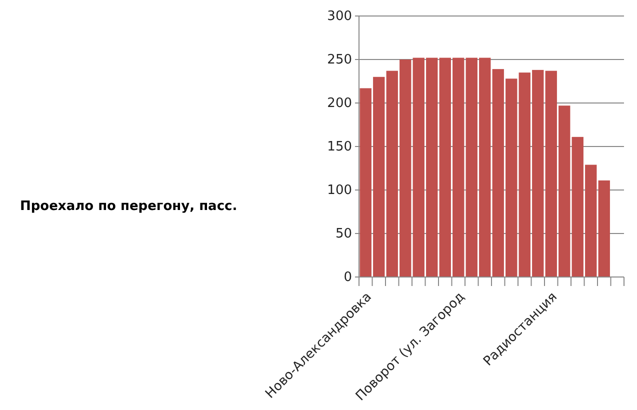 Image resolution: width=637 pixels, height=410 pixels. What do you see at coordinates (339, 190) in the screenshot?
I see `y-tick-label: 100` at bounding box center [339, 190].